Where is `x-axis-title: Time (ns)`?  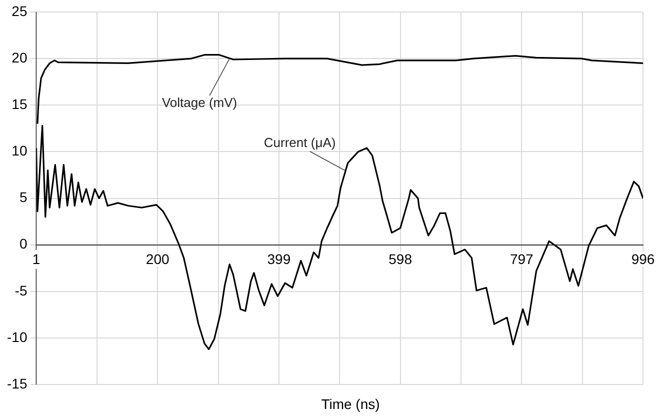 x-axis-title: Time (ns) is located at coordinates (350, 404).